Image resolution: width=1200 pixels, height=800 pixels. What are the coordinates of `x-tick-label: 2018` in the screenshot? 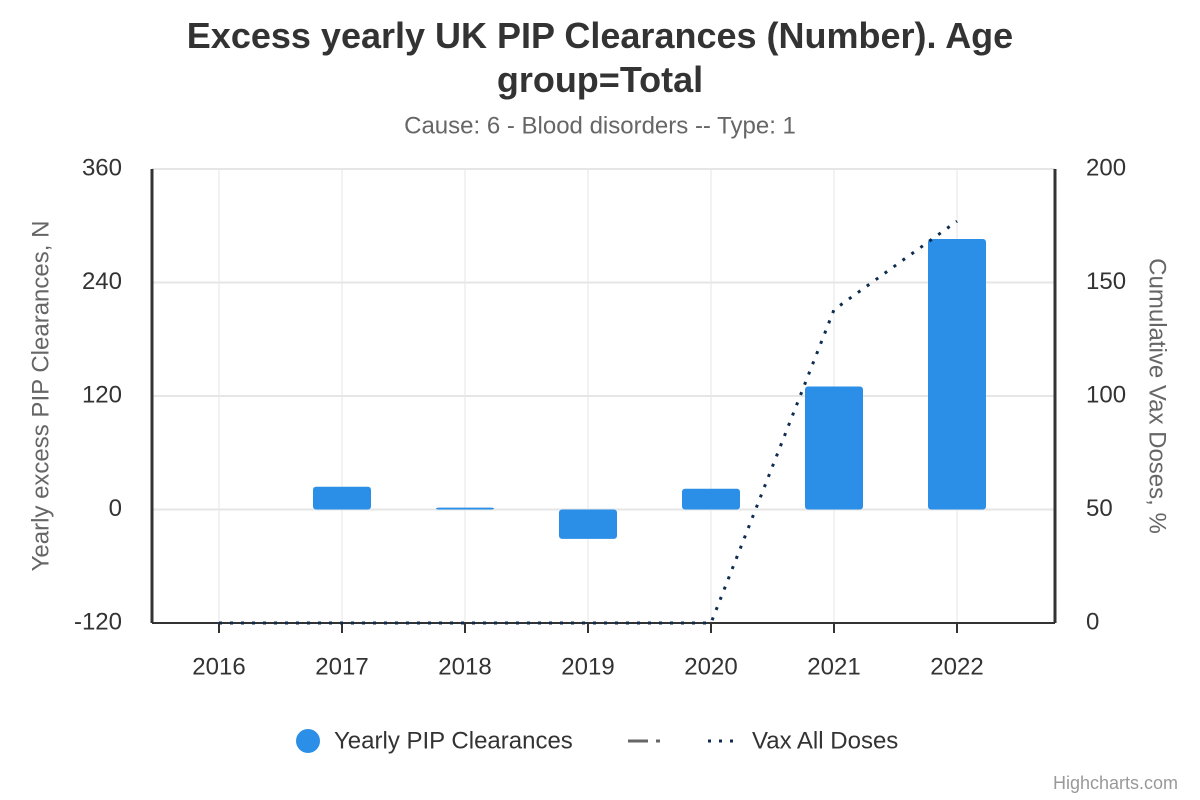 It's located at (464, 666).